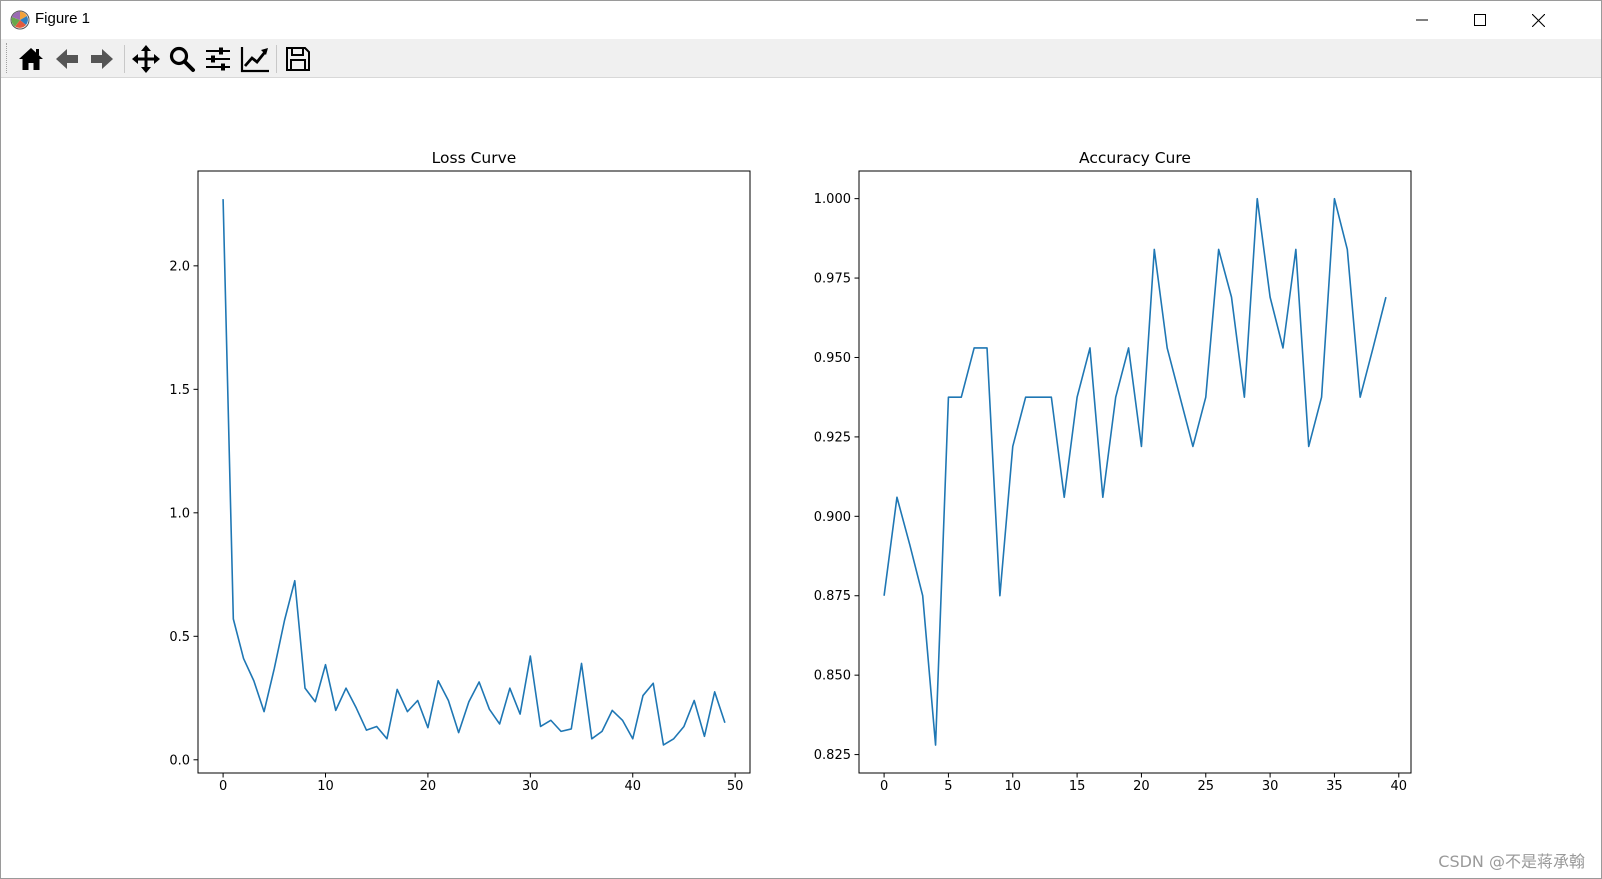 This screenshot has height=879, width=1602. I want to click on forward-button, so click(102, 59).